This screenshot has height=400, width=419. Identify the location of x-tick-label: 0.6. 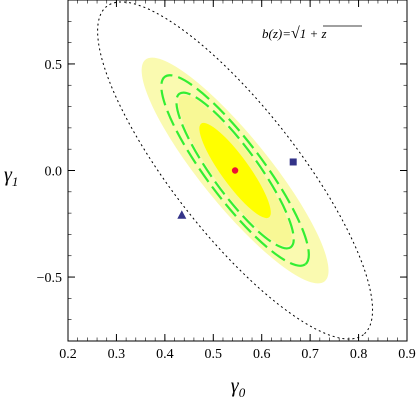
(262, 354).